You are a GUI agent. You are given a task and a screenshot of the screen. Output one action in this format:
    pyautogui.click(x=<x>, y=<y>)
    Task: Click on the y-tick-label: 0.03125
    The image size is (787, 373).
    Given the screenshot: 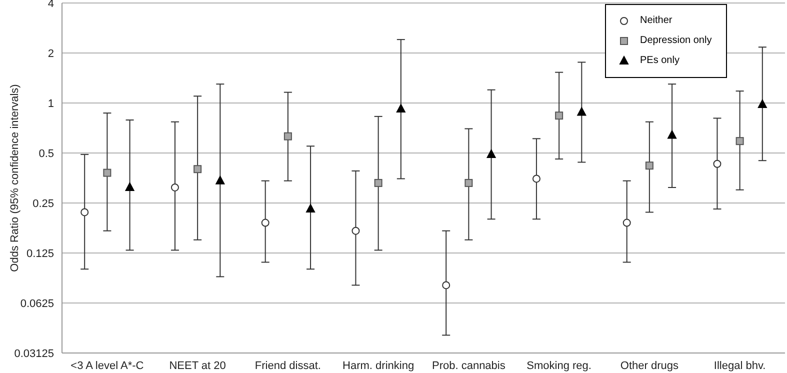 What is the action you would take?
    pyautogui.click(x=34, y=354)
    